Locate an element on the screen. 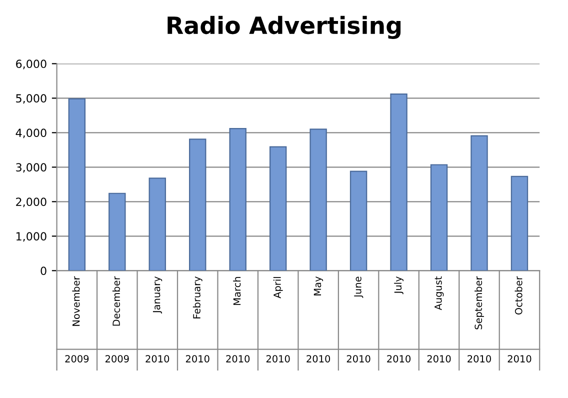  y-tick-label: 5,000 is located at coordinates (31, 99).